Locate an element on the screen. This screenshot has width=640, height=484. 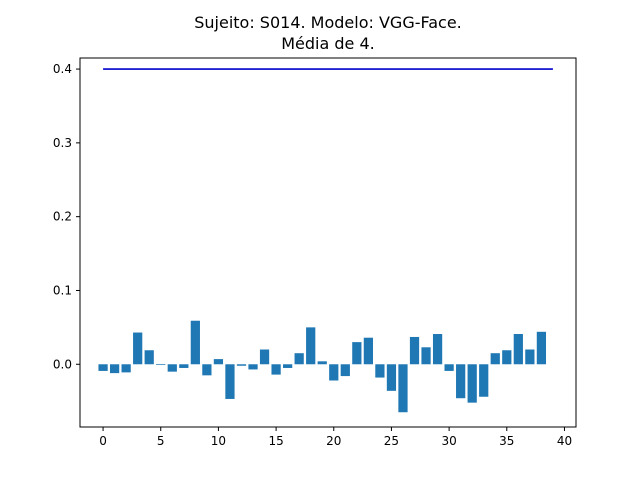
chart-title-line-2: Média de 4. is located at coordinates (328, 43).